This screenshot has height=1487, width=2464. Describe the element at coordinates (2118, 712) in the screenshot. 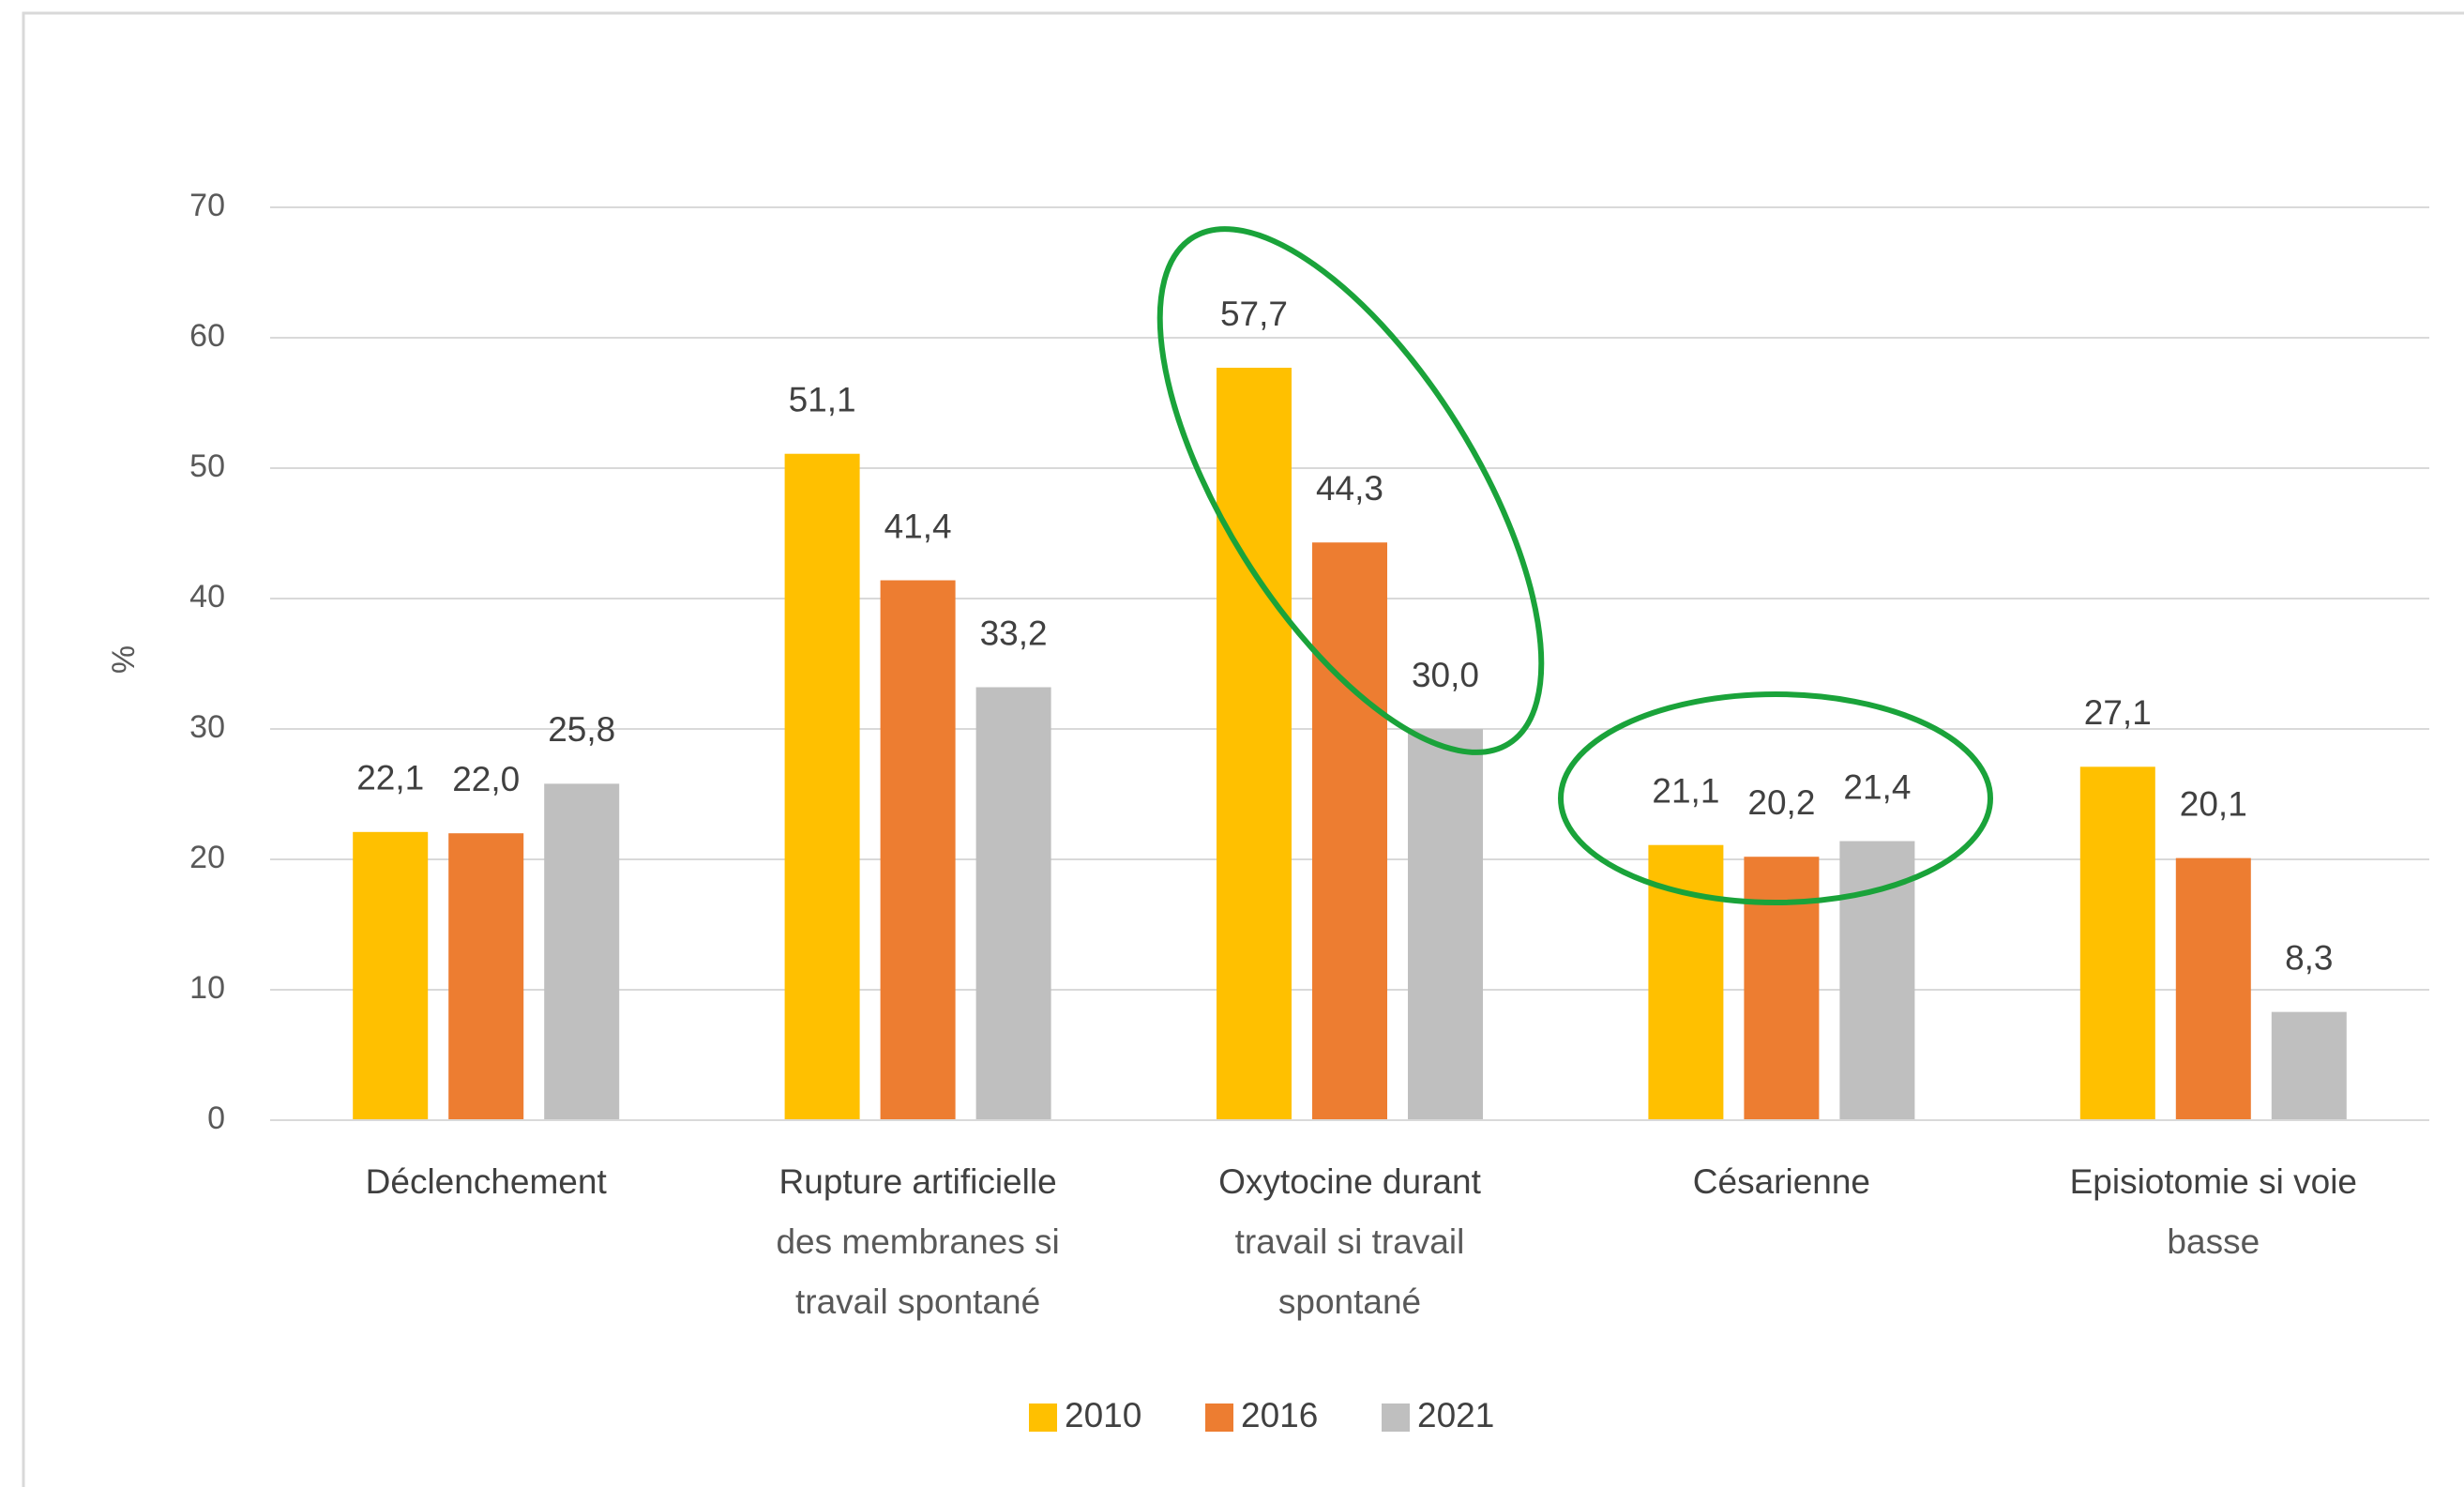

I see `data-label: 27,1` at that location.